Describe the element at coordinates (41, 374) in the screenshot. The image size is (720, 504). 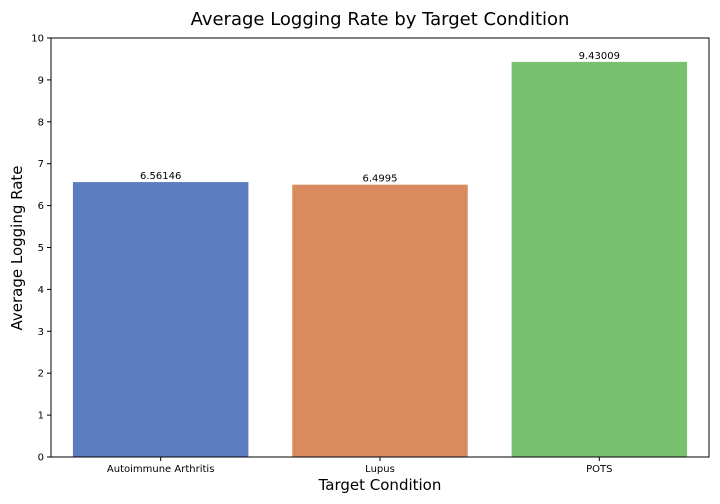
I see `y-tick-label: 2` at that location.